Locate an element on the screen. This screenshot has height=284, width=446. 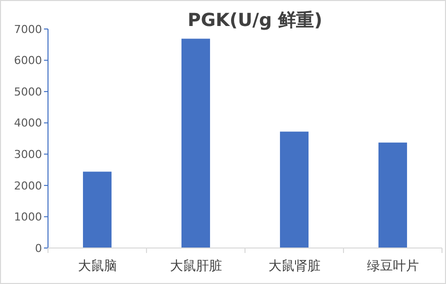
y-tick-label: 4000 is located at coordinates (28, 123).